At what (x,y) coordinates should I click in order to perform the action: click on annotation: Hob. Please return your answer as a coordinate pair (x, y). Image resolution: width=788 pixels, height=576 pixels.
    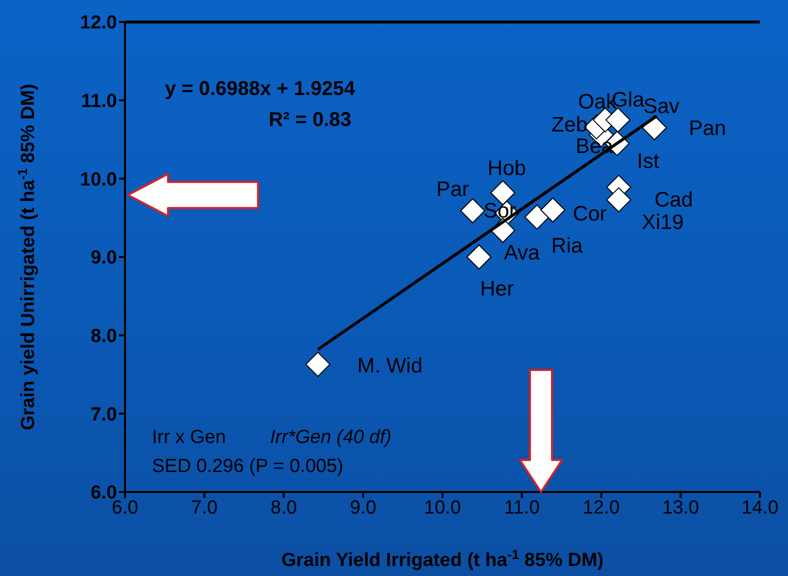
    Looking at the image, I should click on (507, 168).